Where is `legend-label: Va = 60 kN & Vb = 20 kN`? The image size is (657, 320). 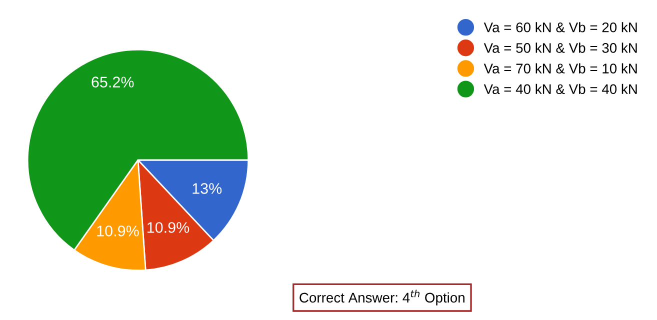 legend-label: Va = 60 kN & Vb = 20 kN is located at coordinates (560, 27).